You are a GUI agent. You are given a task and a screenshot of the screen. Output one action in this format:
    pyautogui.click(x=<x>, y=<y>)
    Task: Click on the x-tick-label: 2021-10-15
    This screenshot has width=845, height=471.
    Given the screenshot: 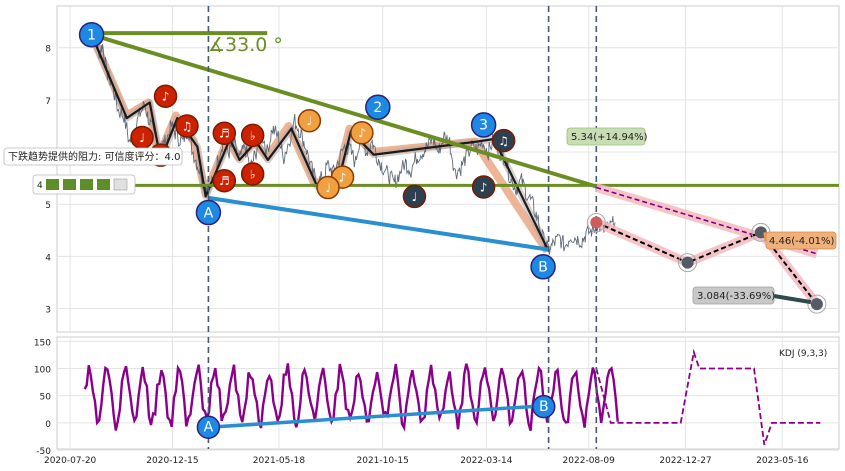 What is the action you would take?
    pyautogui.click(x=383, y=461)
    